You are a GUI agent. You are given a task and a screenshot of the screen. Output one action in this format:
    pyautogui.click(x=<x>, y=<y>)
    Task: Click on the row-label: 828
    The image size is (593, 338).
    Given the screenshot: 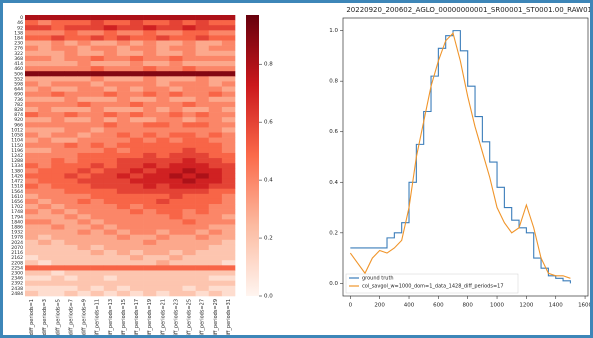 What is the action you would take?
    pyautogui.click(x=18, y=110)
    